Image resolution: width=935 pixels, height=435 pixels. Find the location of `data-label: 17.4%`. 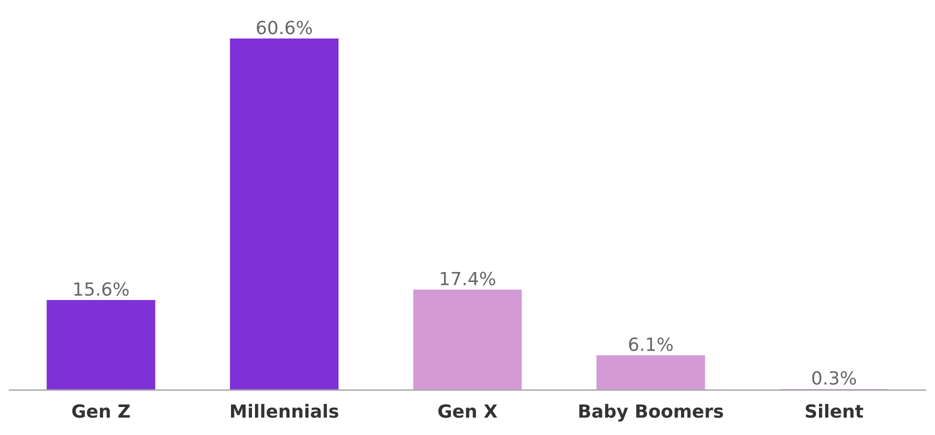

data-label: 17.4% is located at coordinates (468, 279).